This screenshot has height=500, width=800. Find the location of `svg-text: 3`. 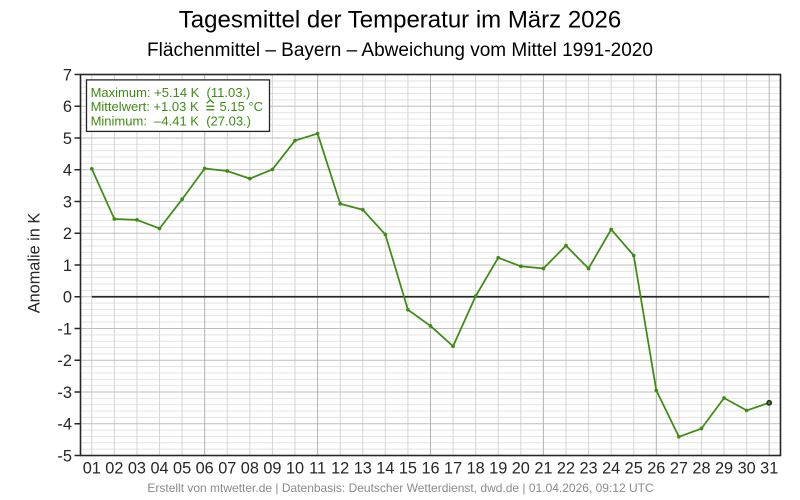

svg-text: 3 is located at coordinates (67, 202).